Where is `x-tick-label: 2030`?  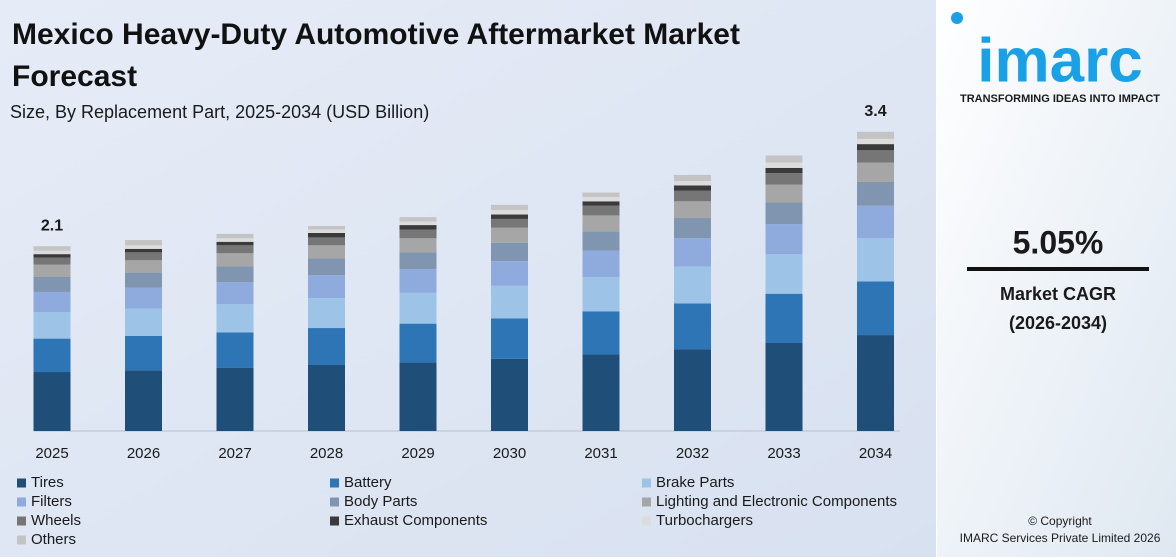 x-tick-label: 2030 is located at coordinates (509, 453).